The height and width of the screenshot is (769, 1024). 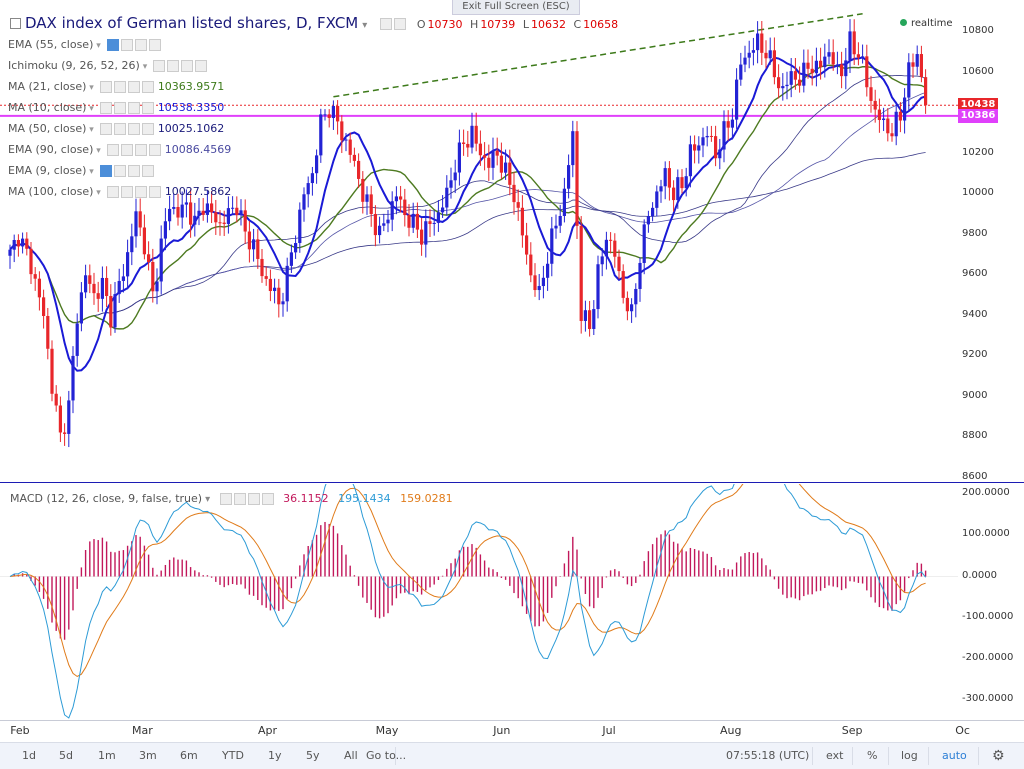 What do you see at coordinates (140, 192) in the screenshot?
I see `more-icon` at bounding box center [140, 192].